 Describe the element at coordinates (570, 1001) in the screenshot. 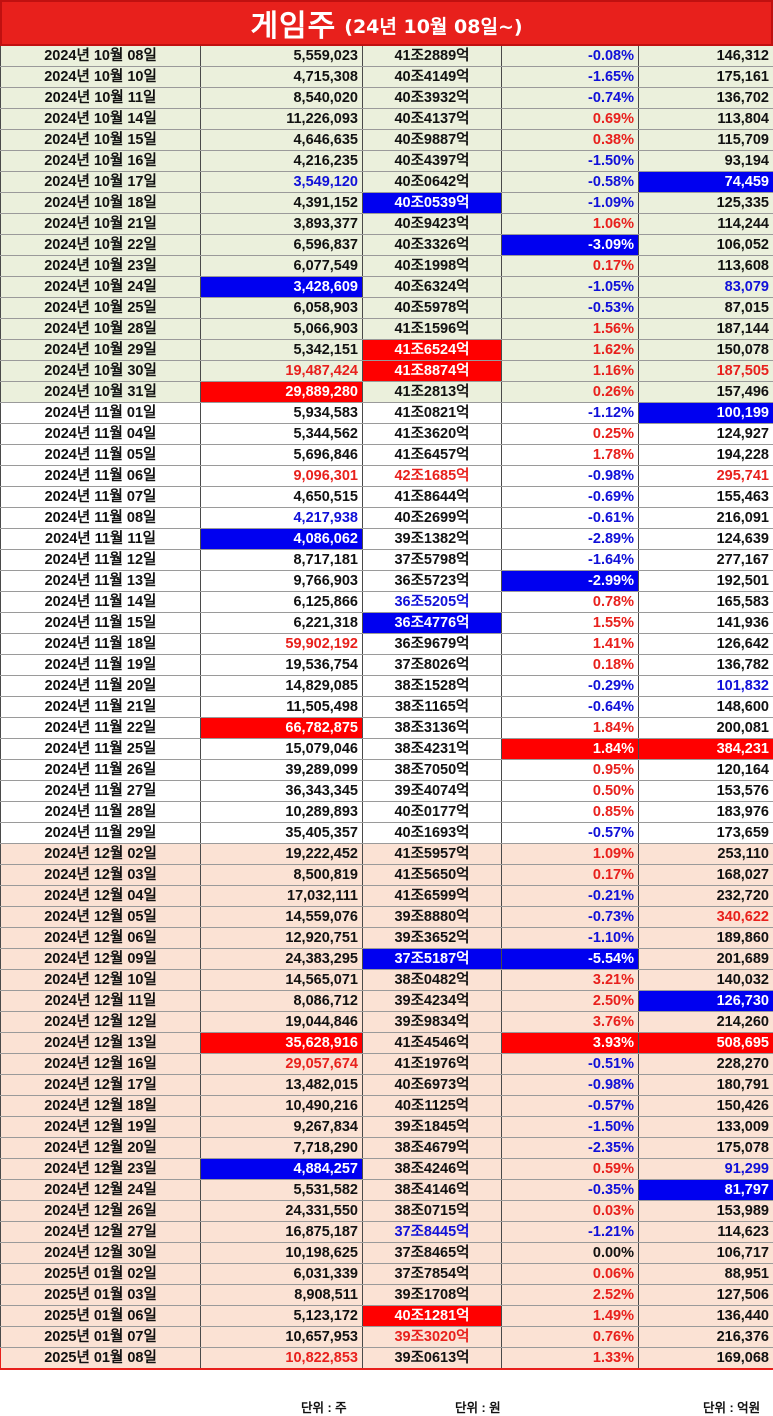

I see `change-rate-cell: 2.50%` at that location.